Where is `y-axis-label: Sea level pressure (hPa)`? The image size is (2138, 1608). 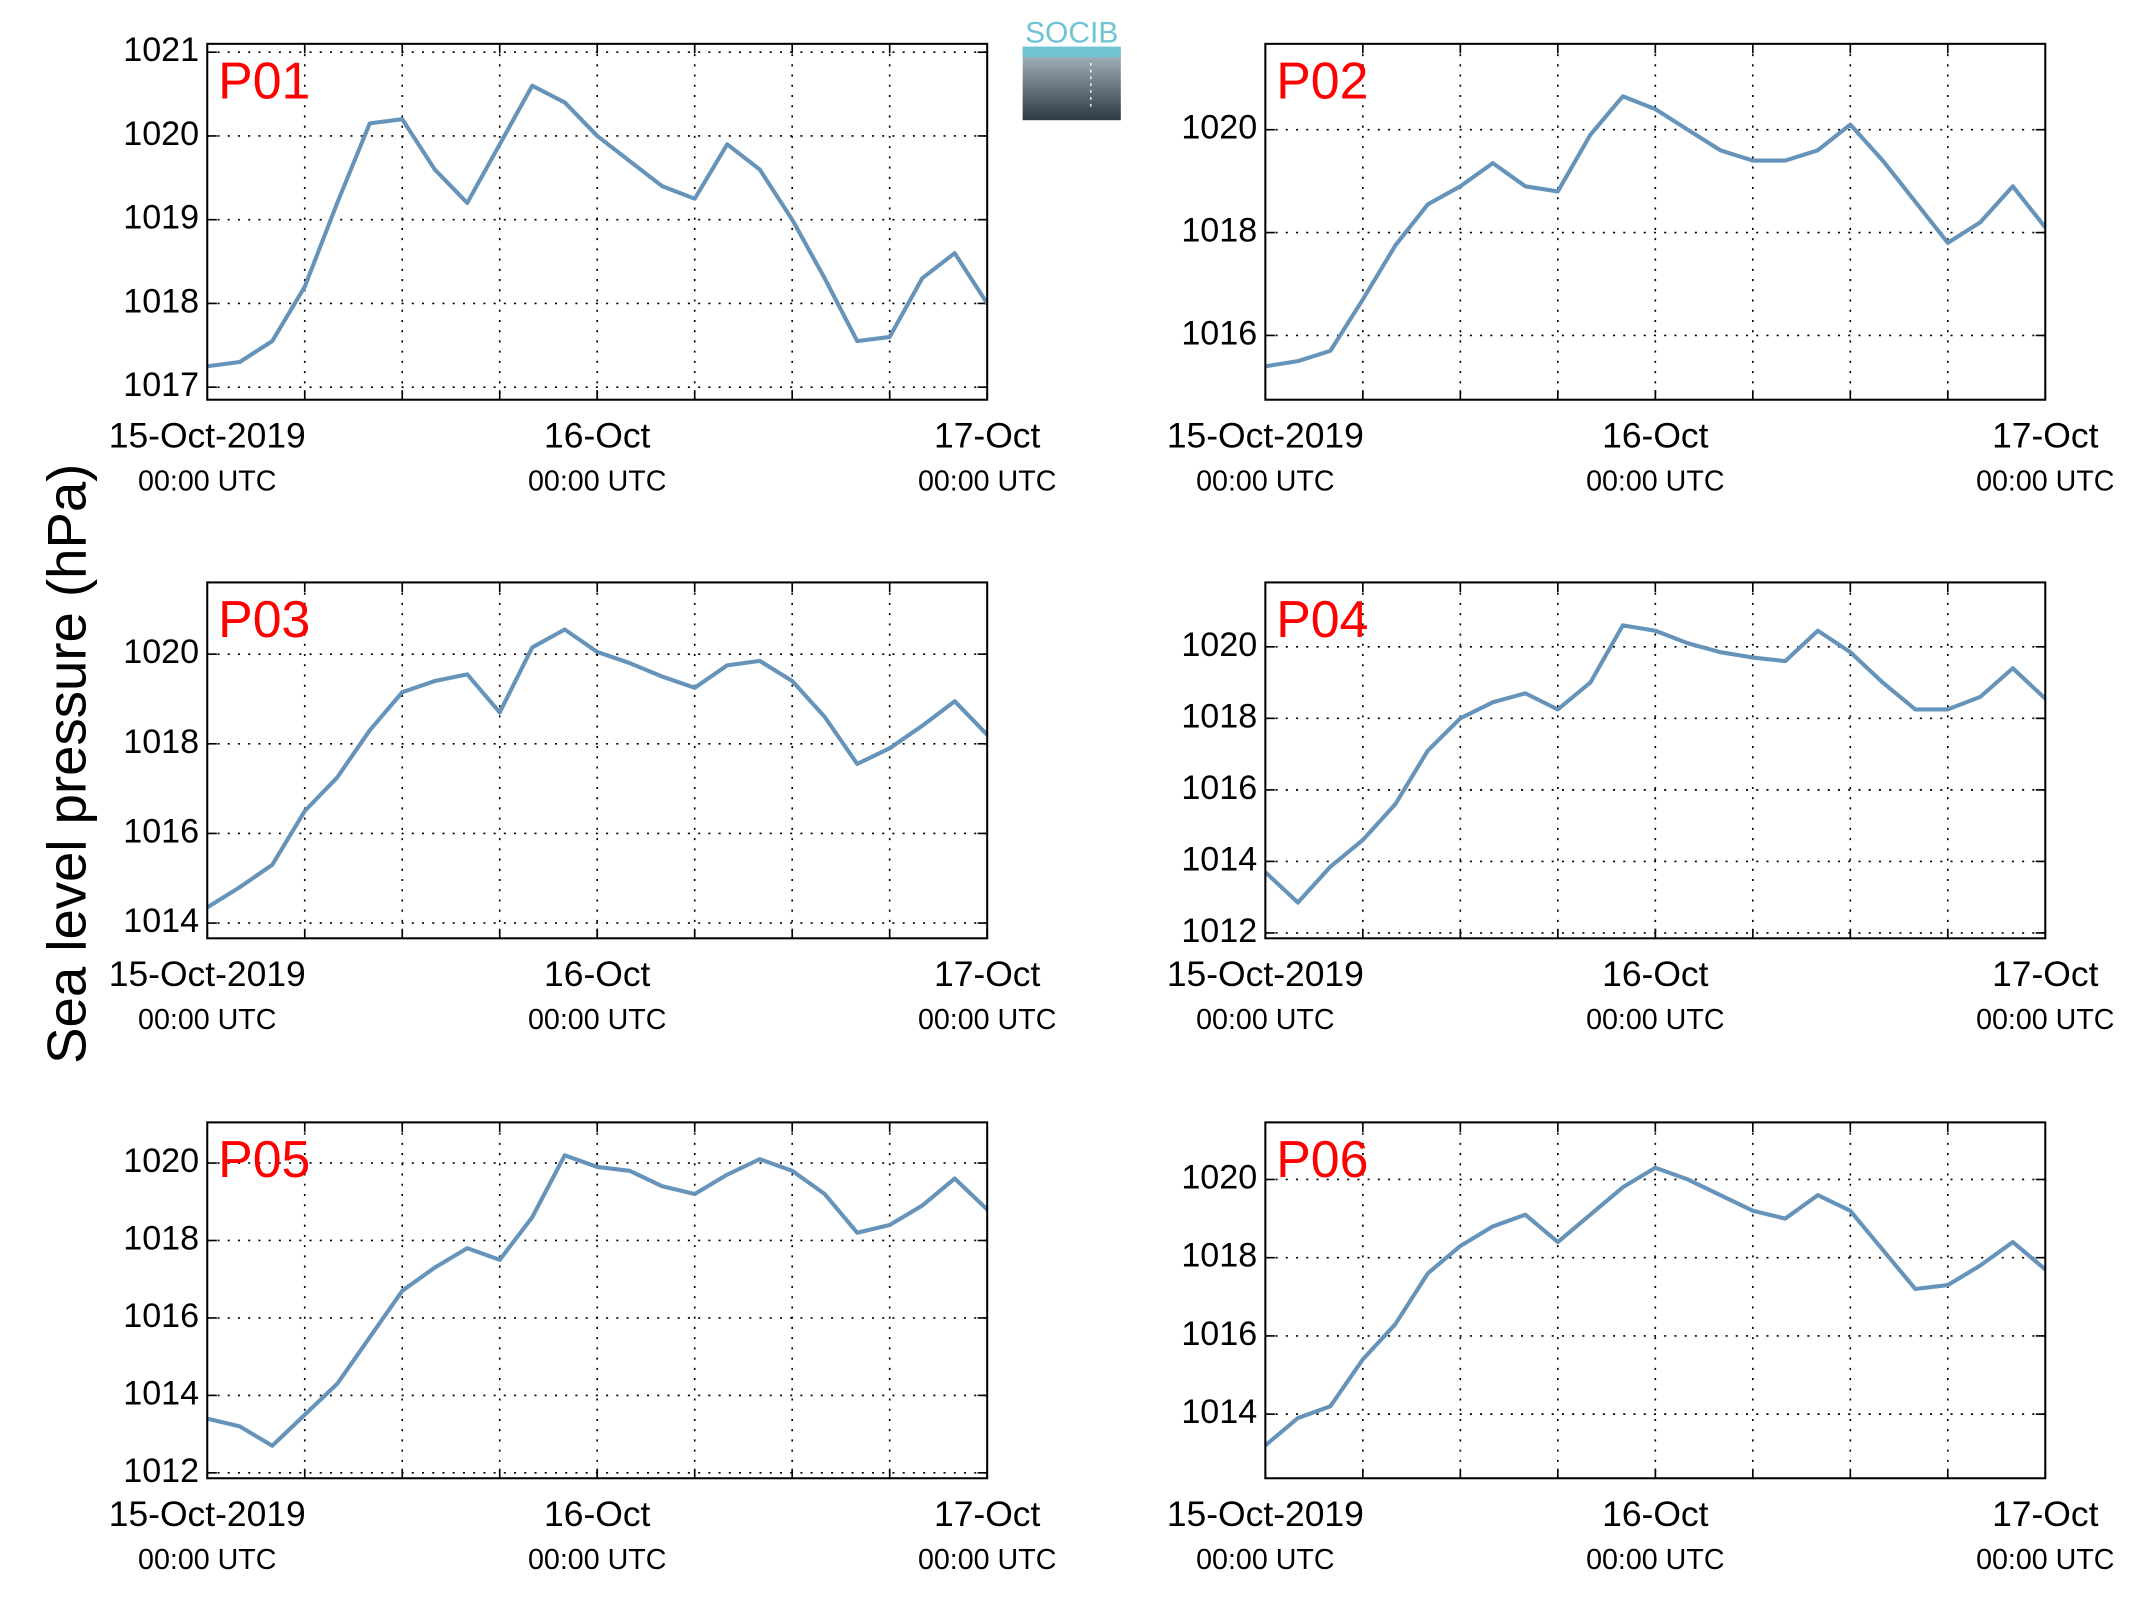
y-axis-label: Sea level pressure (hPa) is located at coordinates (66, 764).